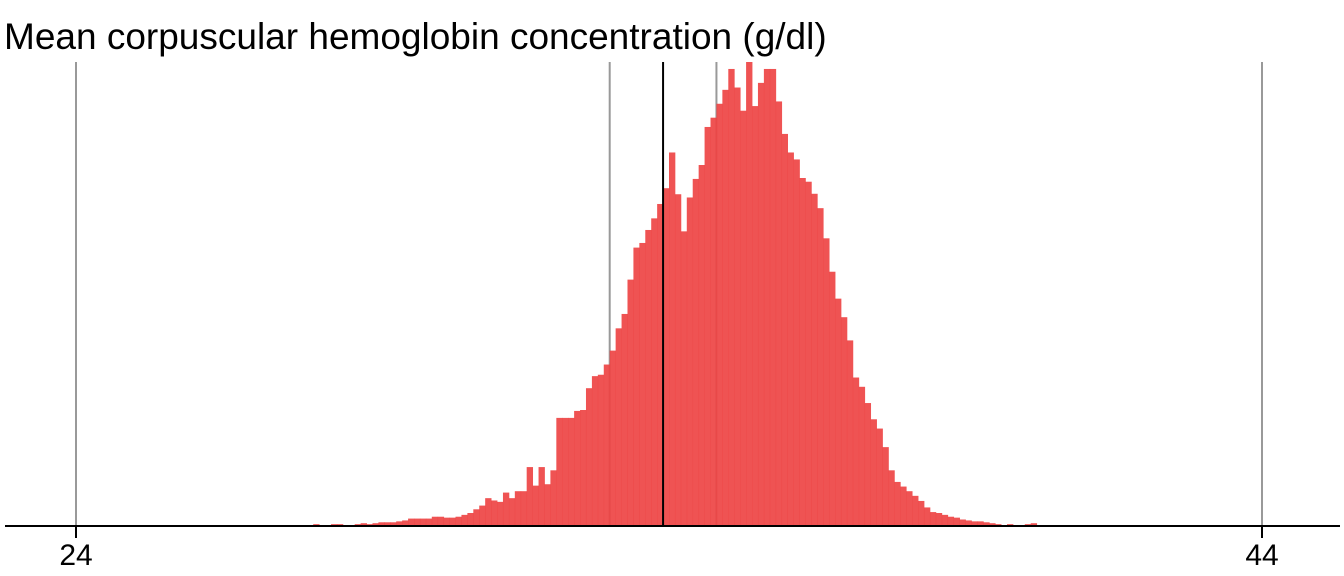  I want to click on x-axis-ticks: 24 44, so click(669, 549).